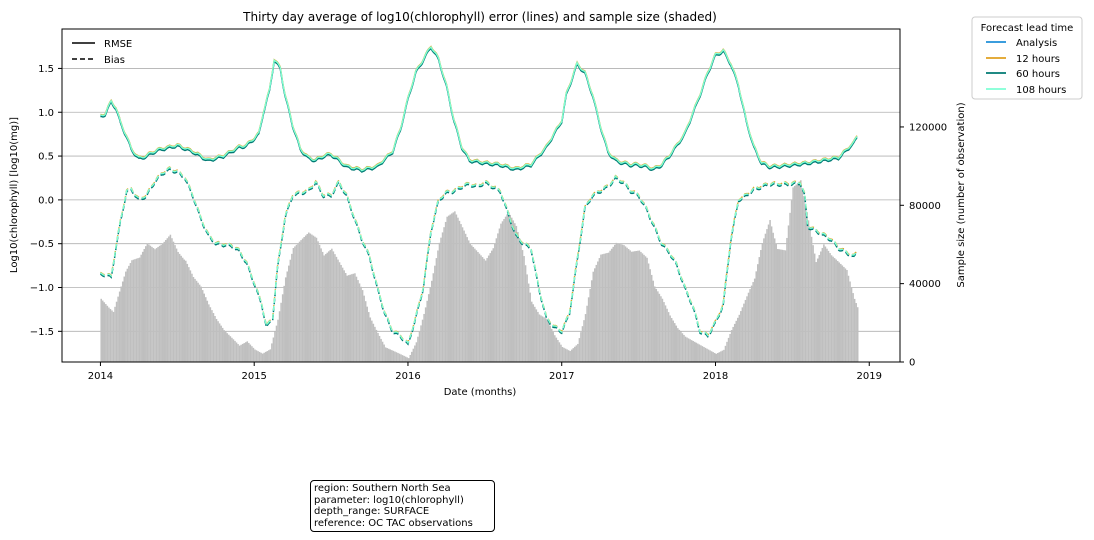  Describe the element at coordinates (869, 376) in the screenshot. I see `x-tick-label: 2019` at that location.